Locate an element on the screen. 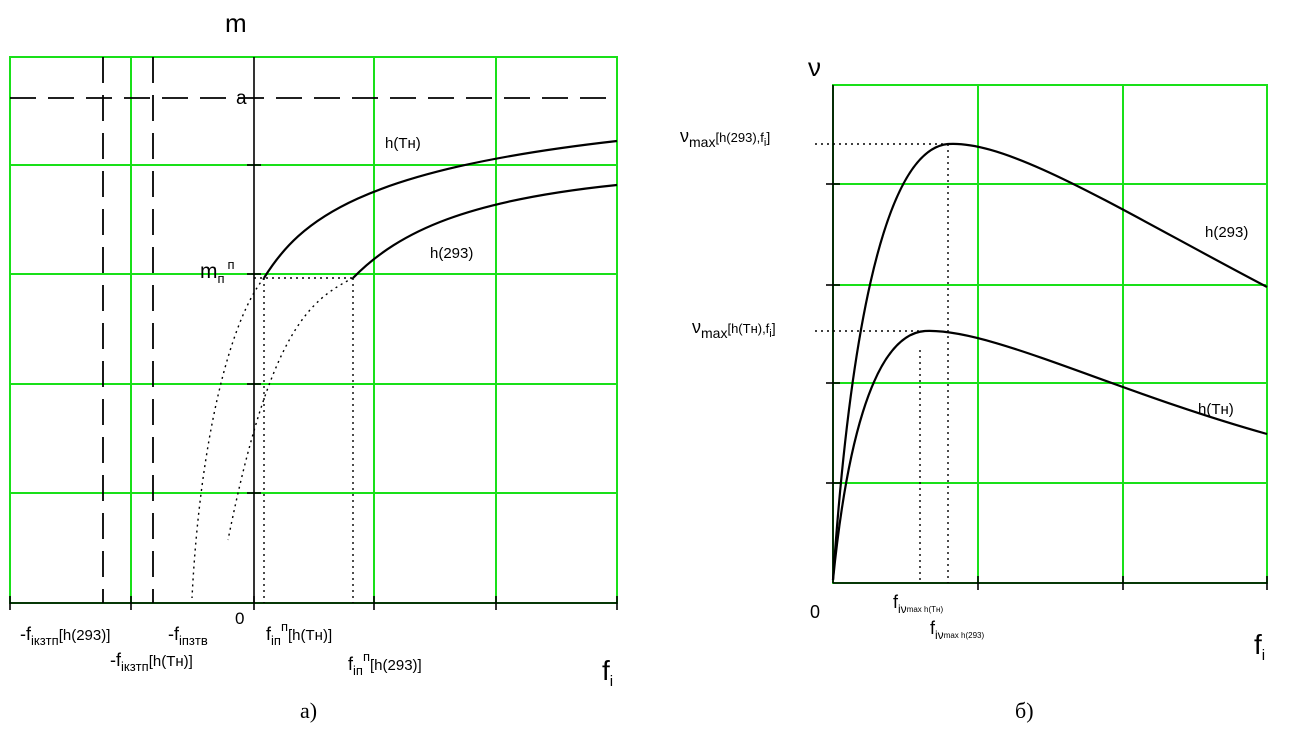 The height and width of the screenshot is (729, 1296). x-label-f2: -fiкзтп[h(Tн)] is located at coordinates (151, 662).